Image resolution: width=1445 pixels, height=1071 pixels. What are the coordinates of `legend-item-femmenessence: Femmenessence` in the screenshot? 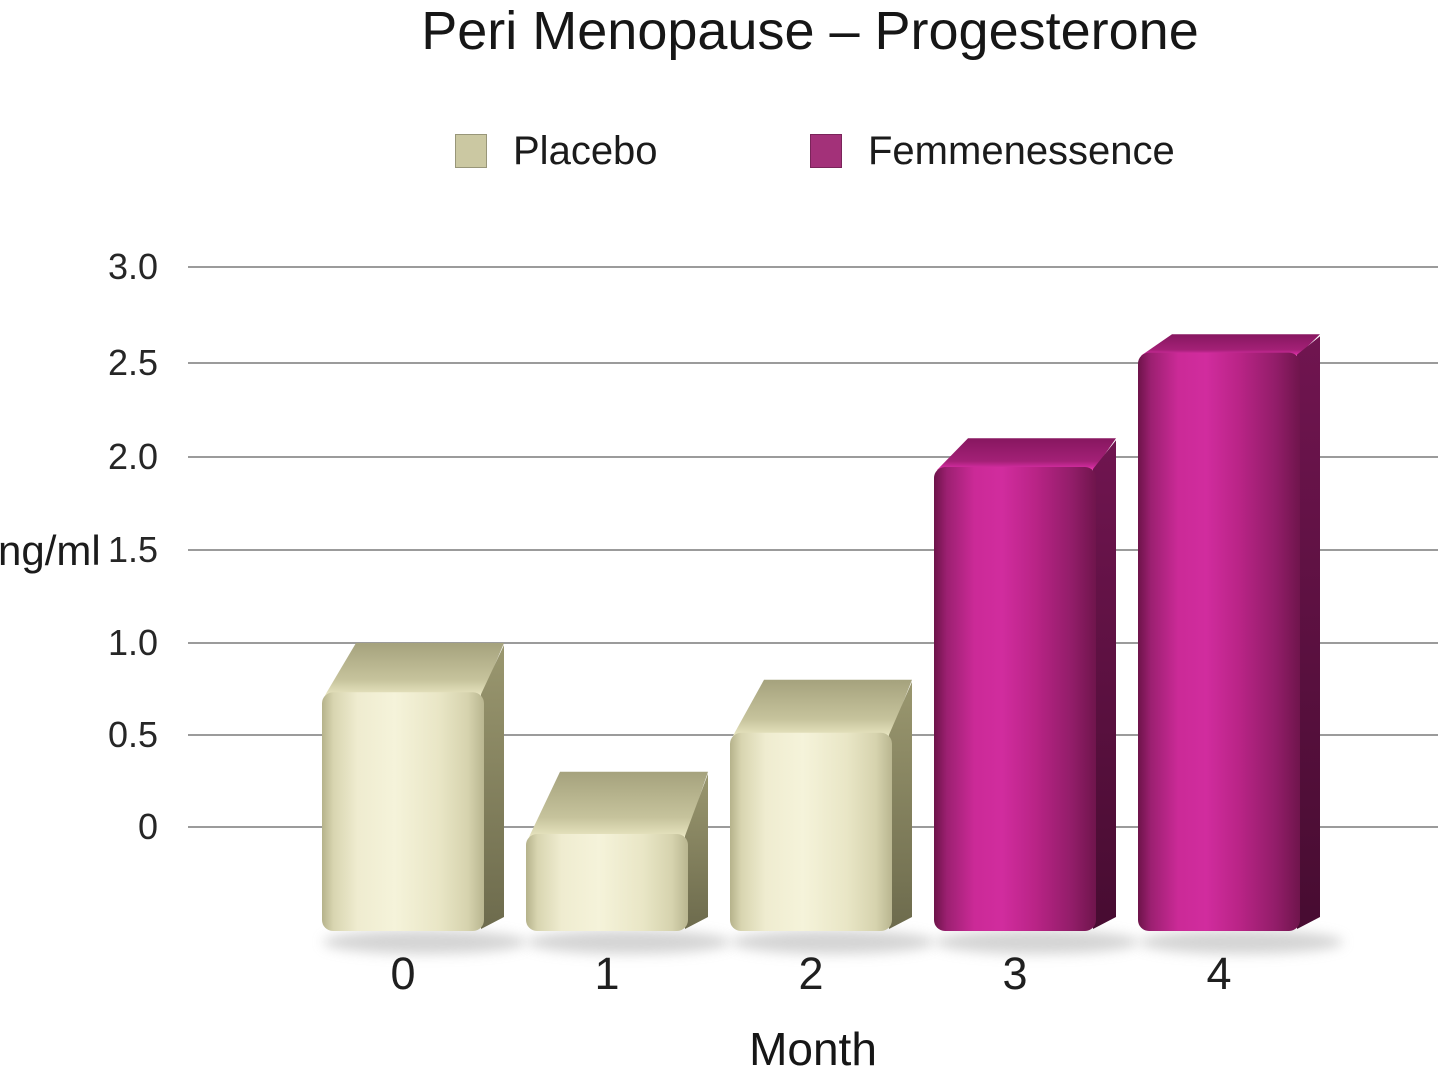 It's located at (992, 151).